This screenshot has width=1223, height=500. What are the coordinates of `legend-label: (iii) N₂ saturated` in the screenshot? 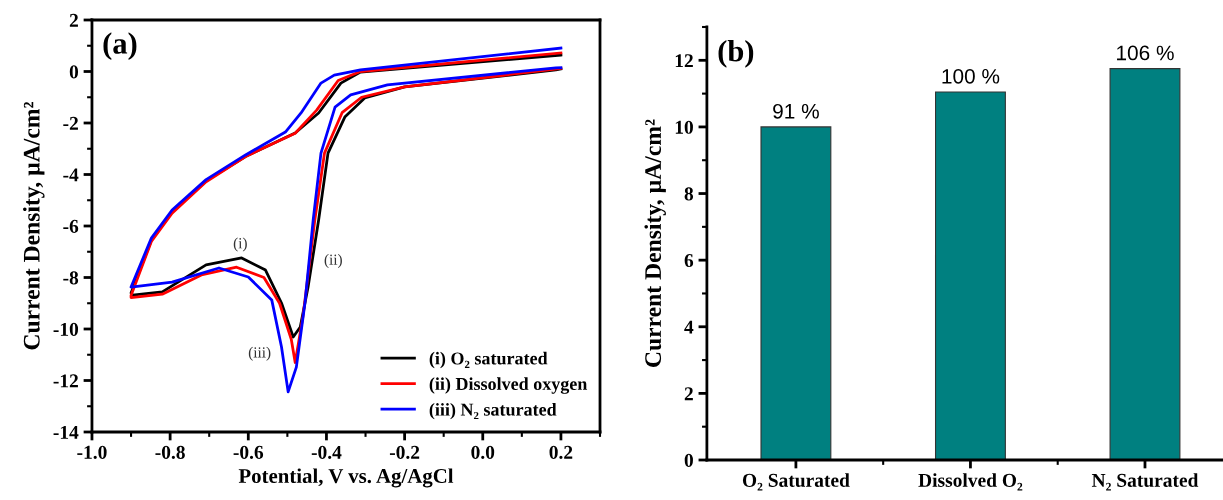 It's located at (493, 411).